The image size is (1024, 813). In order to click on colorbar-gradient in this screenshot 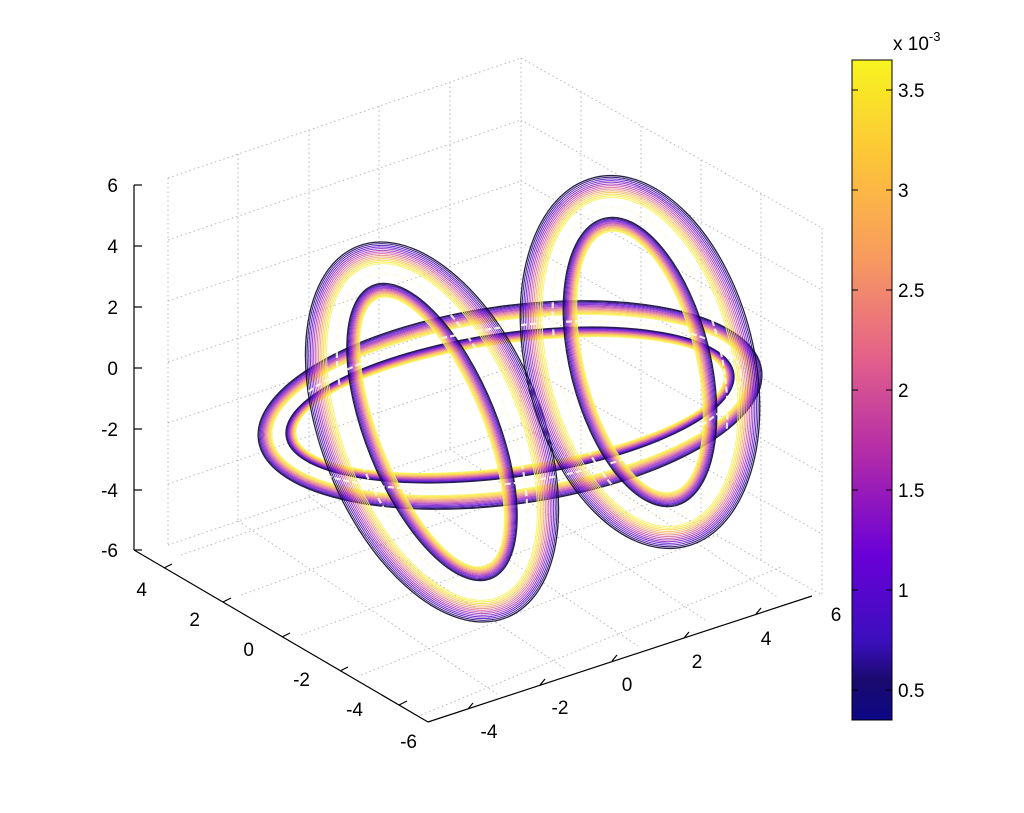, I will do `click(872, 390)`.